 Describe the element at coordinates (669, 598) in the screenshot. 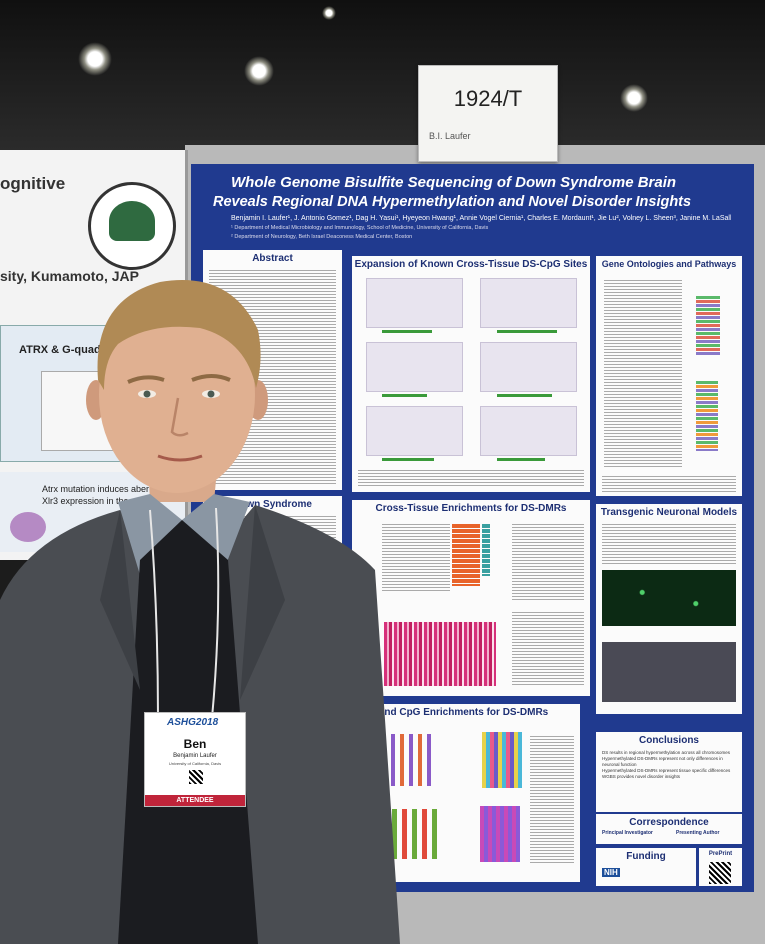

I see `neuron-image-green` at that location.